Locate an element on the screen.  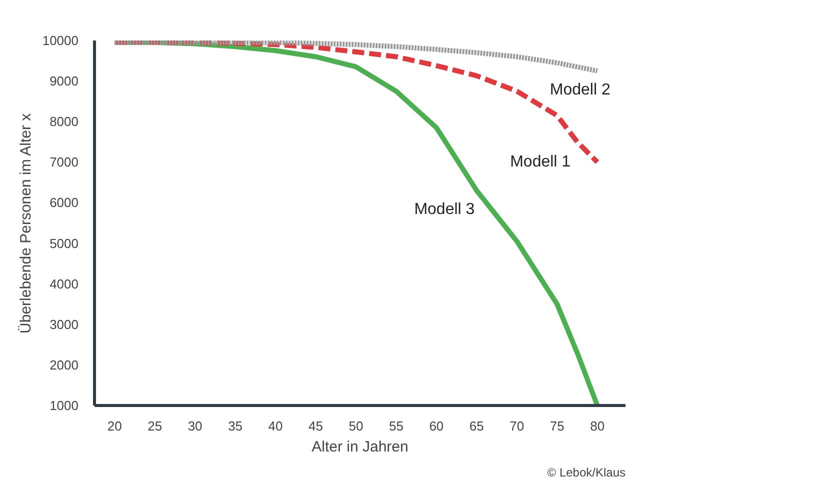
y-tick-label: 7000 is located at coordinates (64, 162).